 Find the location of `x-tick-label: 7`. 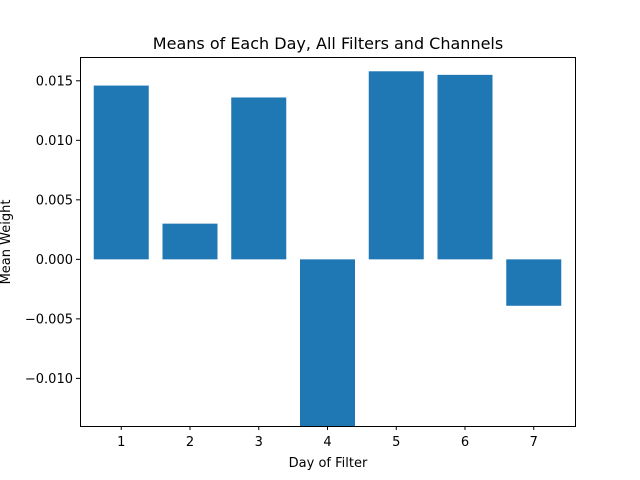

x-tick-label: 7 is located at coordinates (534, 442).